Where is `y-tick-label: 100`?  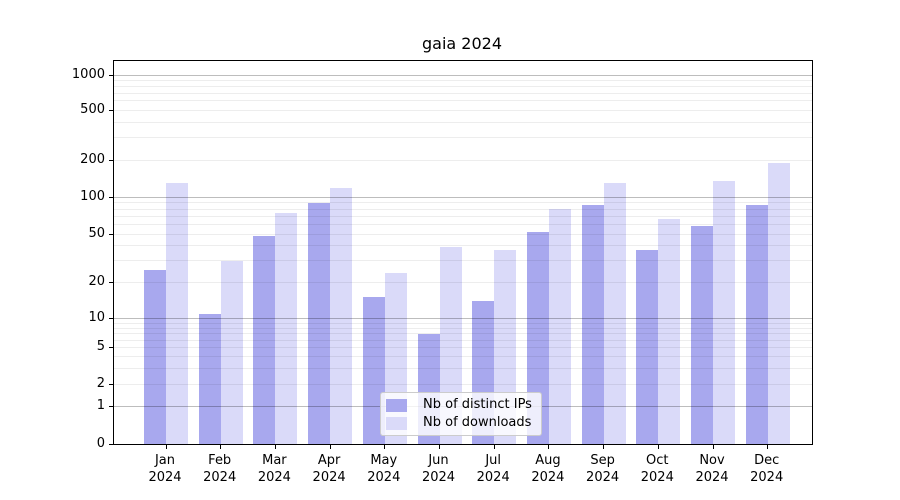 y-tick-label: 100 is located at coordinates (92, 196).